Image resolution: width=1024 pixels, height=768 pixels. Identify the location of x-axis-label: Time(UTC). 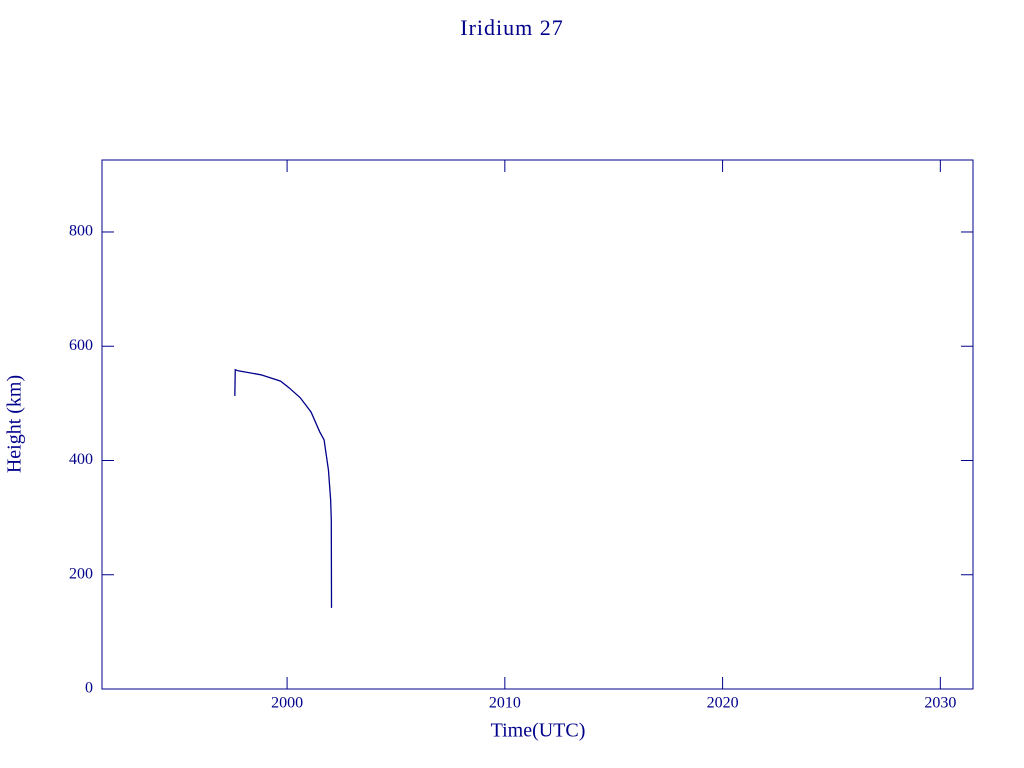
(538, 731).